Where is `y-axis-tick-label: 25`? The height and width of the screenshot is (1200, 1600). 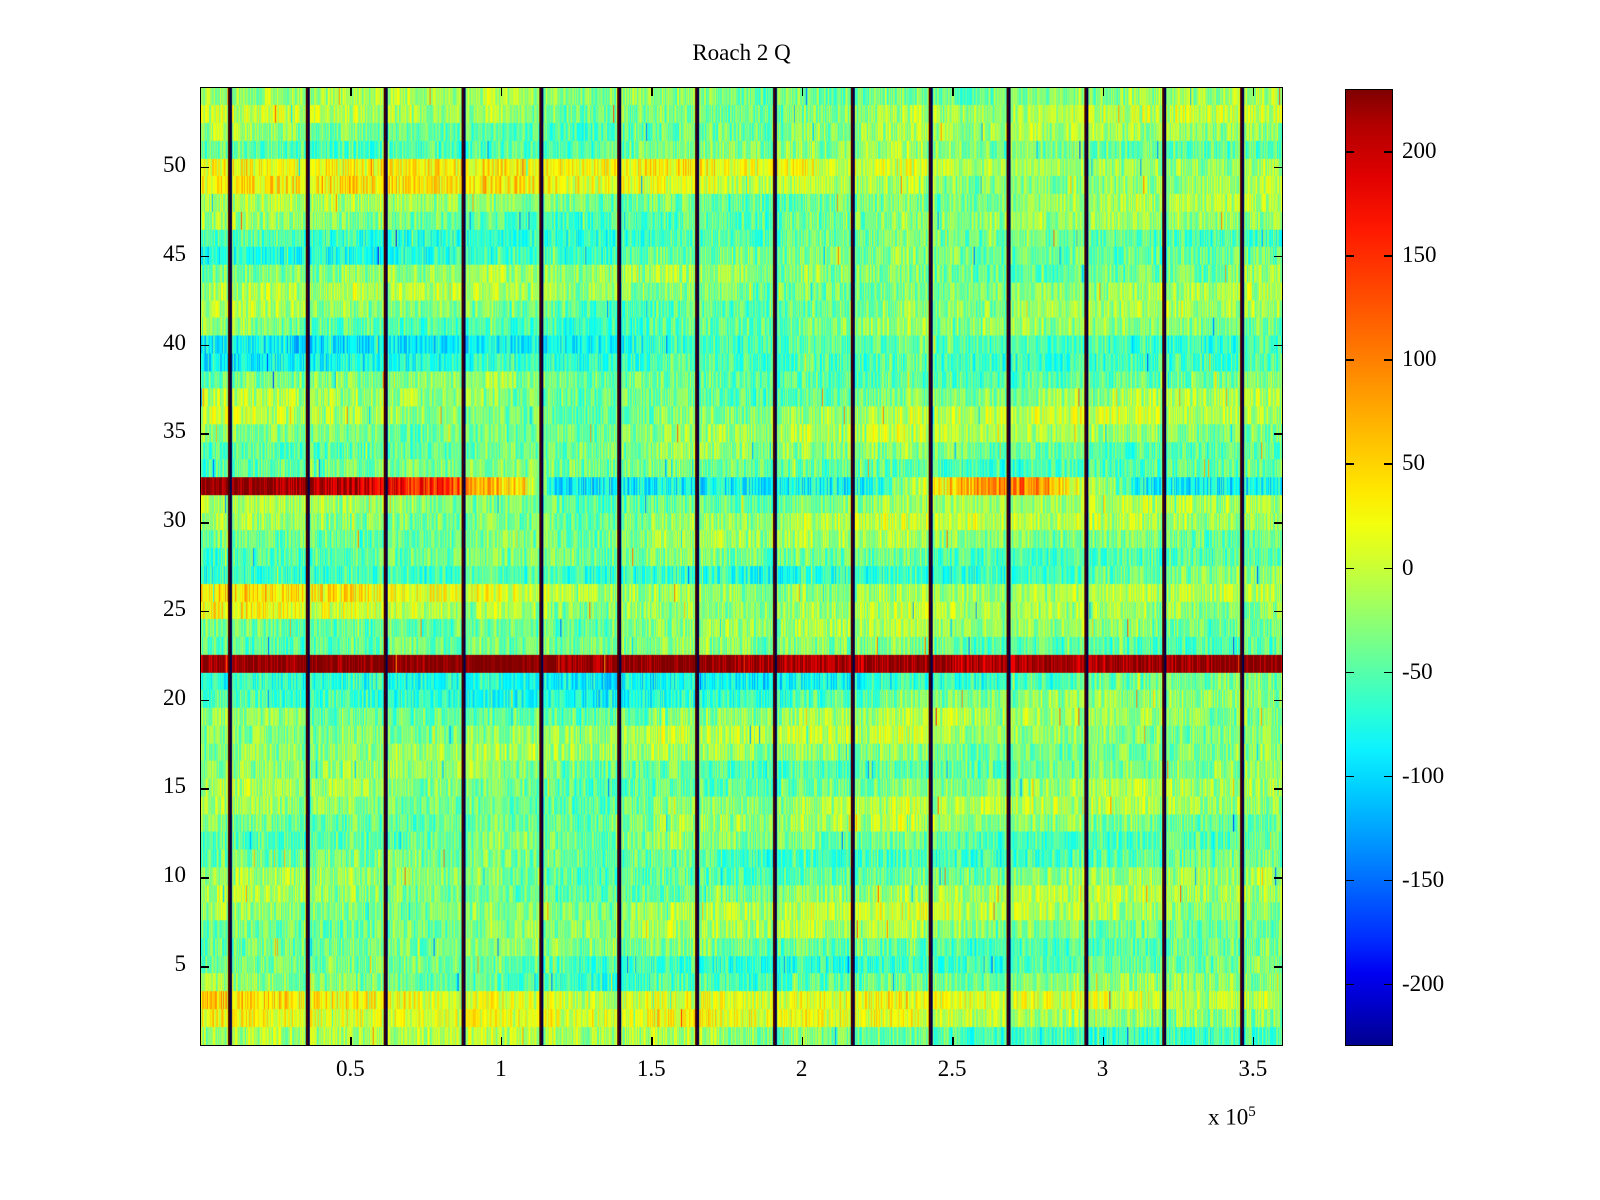 y-axis-tick-label: 25 is located at coordinates (174, 608).